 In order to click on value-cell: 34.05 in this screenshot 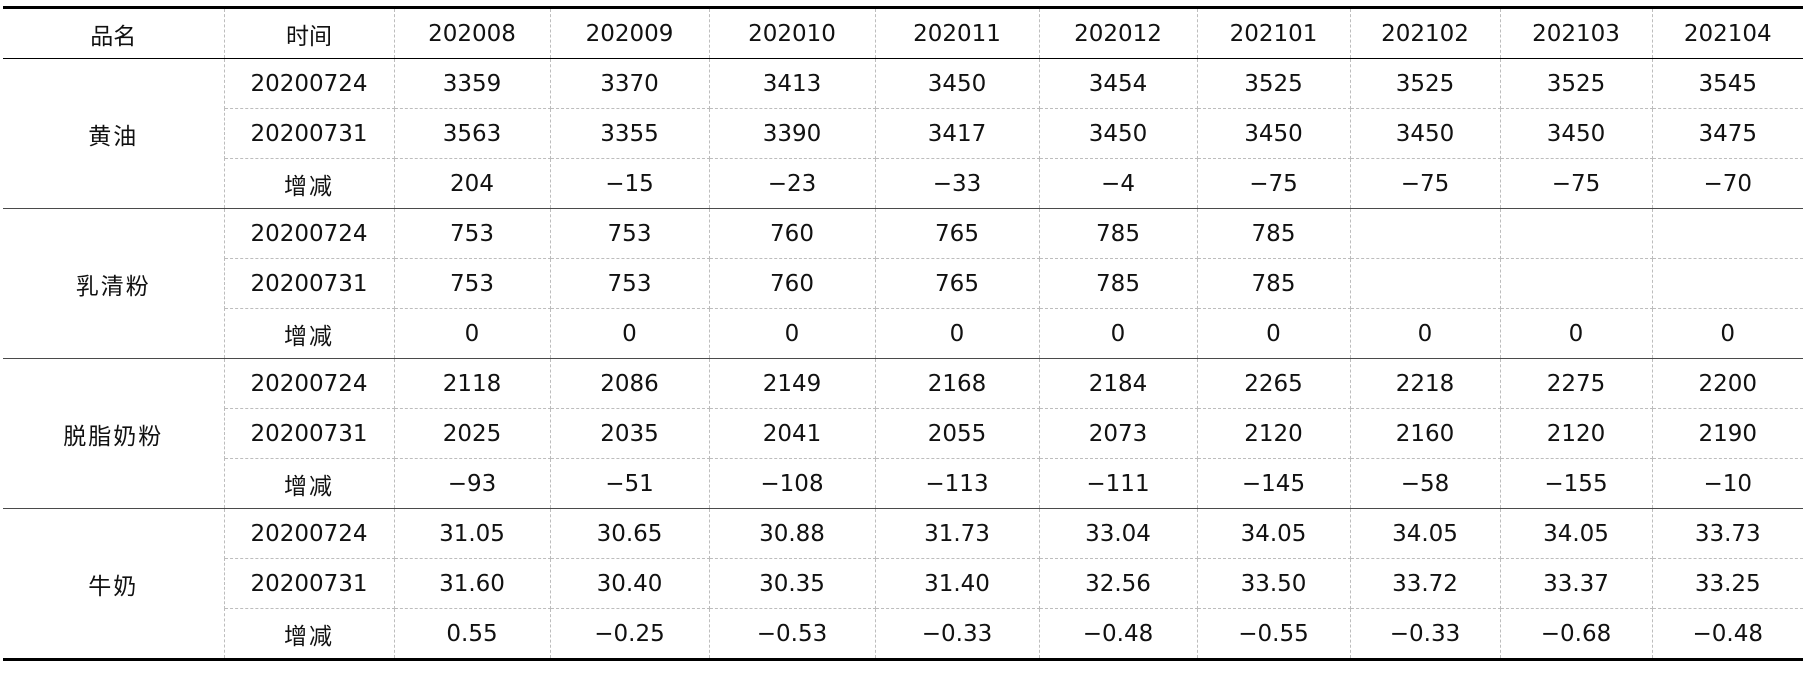, I will do `click(1576, 533)`.